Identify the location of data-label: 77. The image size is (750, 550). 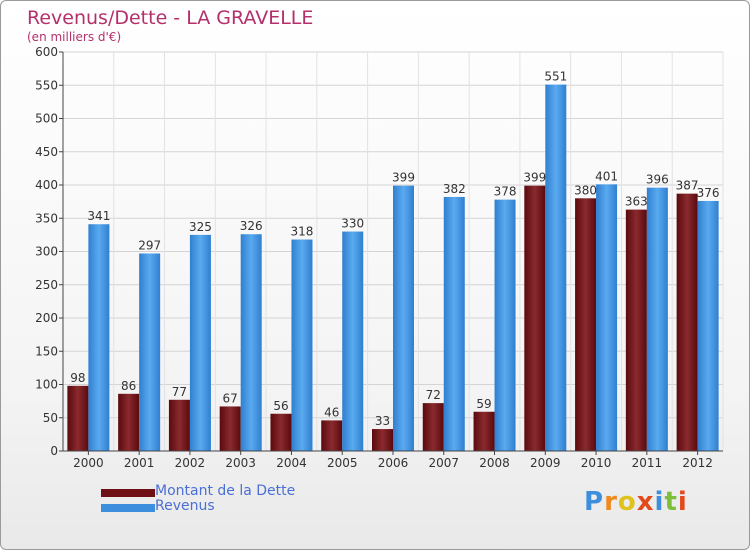
(179, 392).